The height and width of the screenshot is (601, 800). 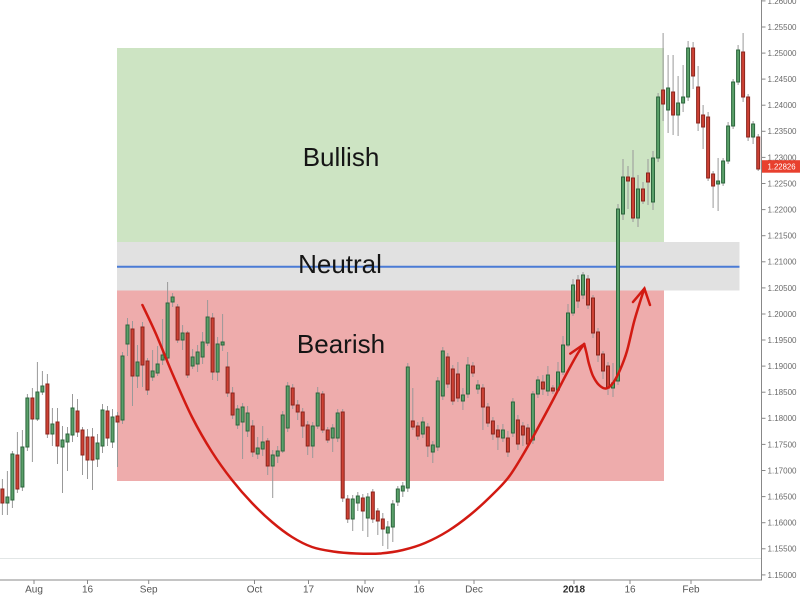 I want to click on svg-text: Sep, so click(x=149, y=590).